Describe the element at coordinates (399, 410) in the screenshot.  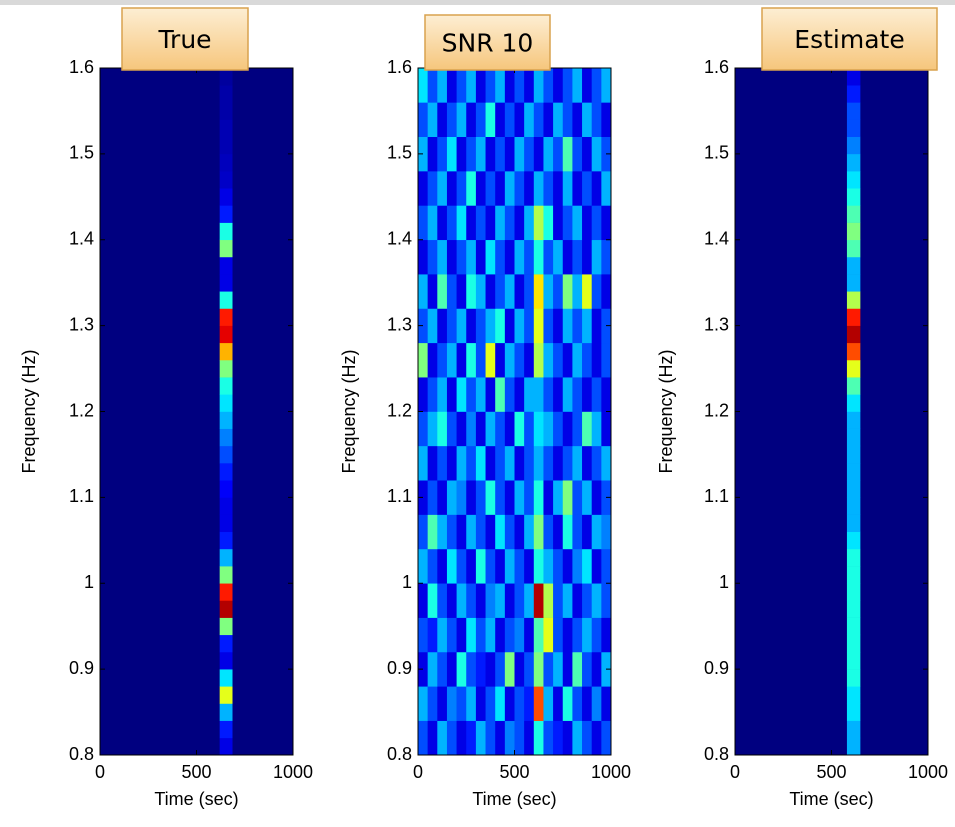
I see `y-tick-label: 1.2` at that location.